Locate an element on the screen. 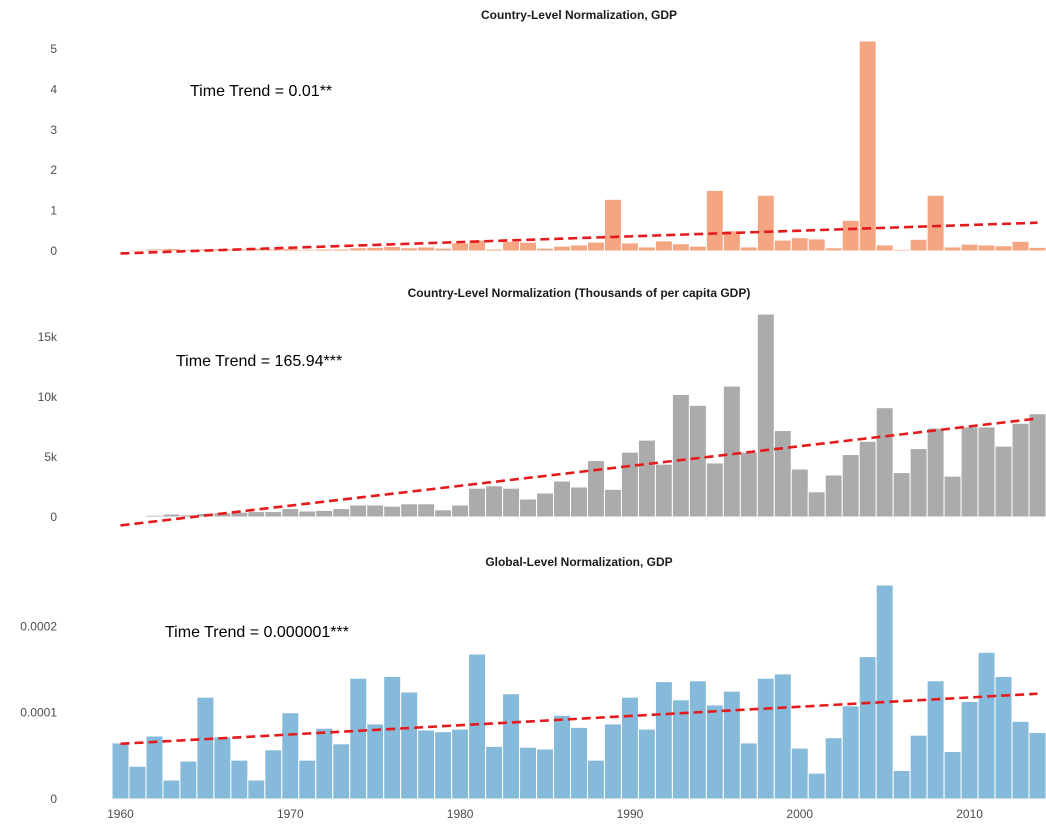  bar-1977 is located at coordinates (409, 510).